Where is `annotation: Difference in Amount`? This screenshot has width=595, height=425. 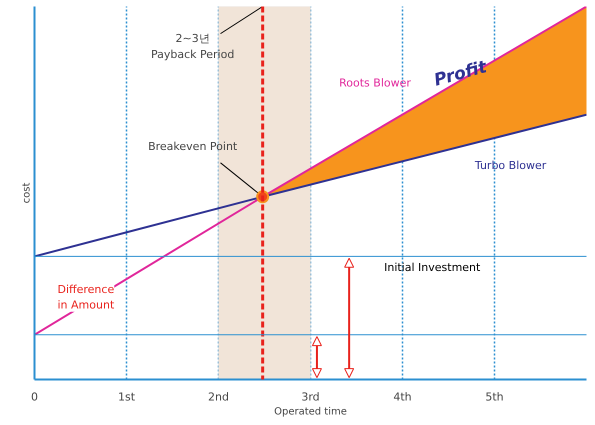
annotation: Difference in Amount is located at coordinates (86, 297).